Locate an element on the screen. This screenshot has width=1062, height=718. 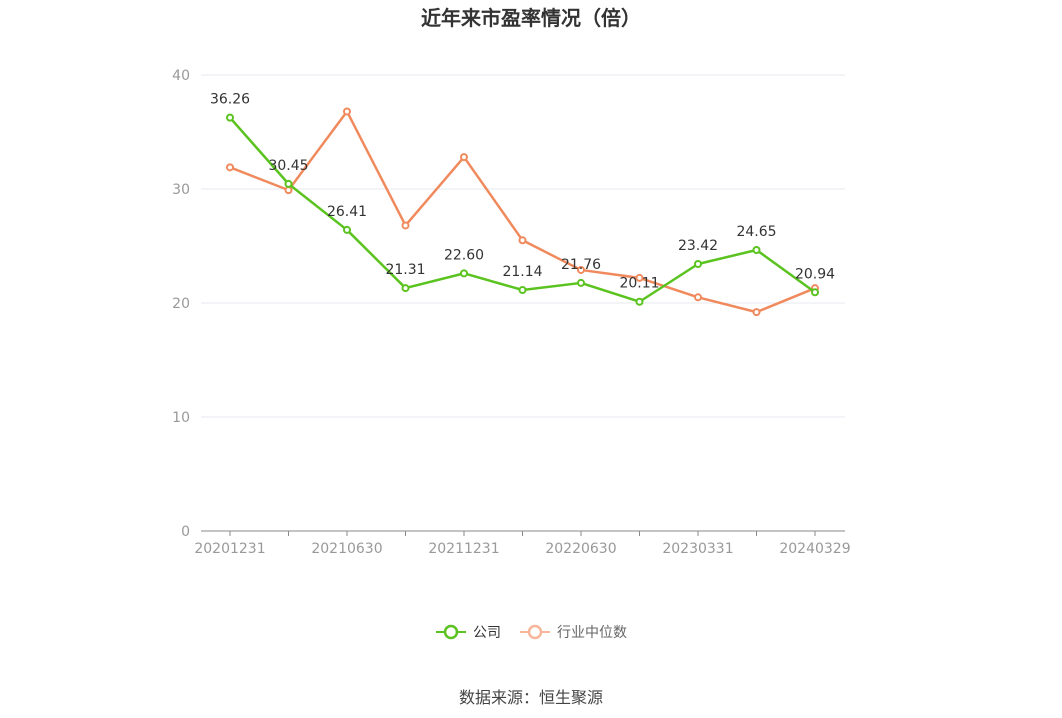
data-label-company: 23.42 is located at coordinates (698, 246).